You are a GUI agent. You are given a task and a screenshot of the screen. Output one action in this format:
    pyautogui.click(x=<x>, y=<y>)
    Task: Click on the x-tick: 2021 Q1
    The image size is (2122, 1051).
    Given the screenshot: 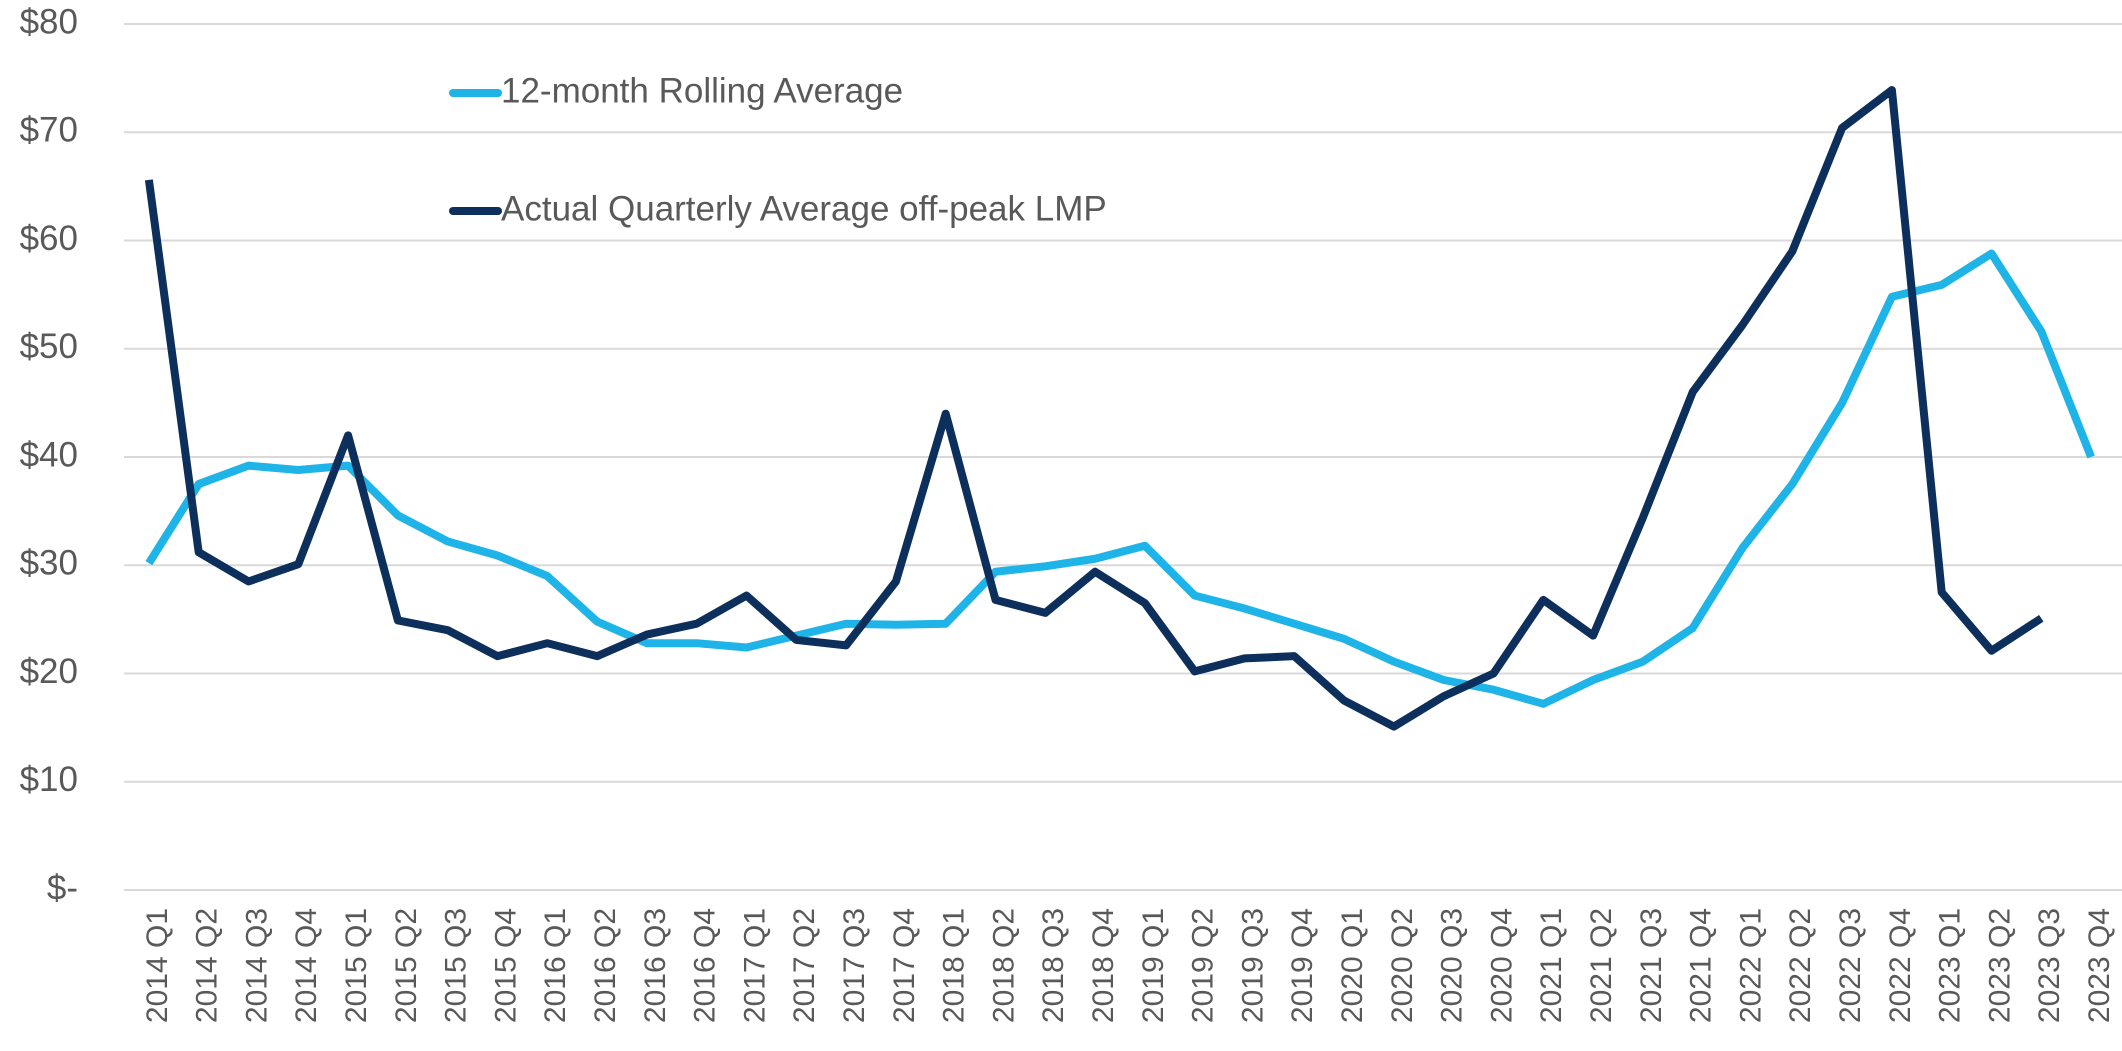 What is the action you would take?
    pyautogui.click(x=1551, y=965)
    